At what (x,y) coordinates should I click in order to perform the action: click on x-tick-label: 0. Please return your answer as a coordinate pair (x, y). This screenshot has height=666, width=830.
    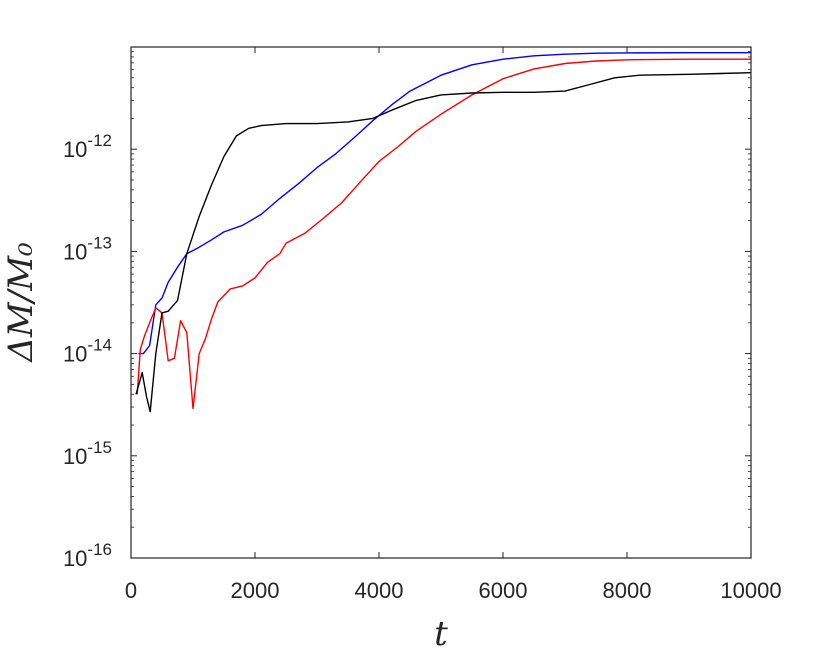
    Looking at the image, I should click on (131, 590).